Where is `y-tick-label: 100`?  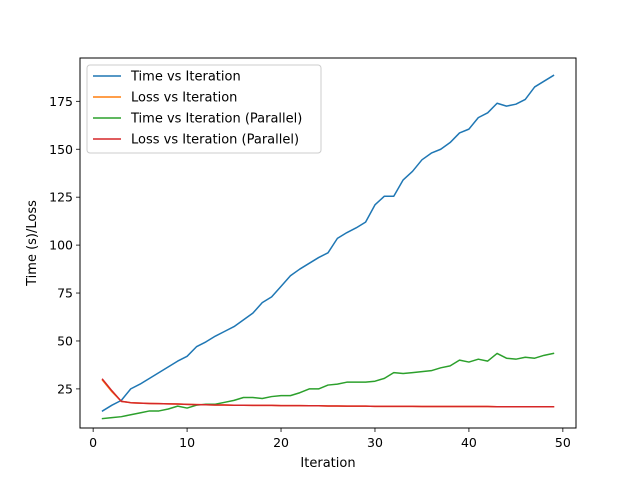 y-tick-label: 100 is located at coordinates (61, 245).